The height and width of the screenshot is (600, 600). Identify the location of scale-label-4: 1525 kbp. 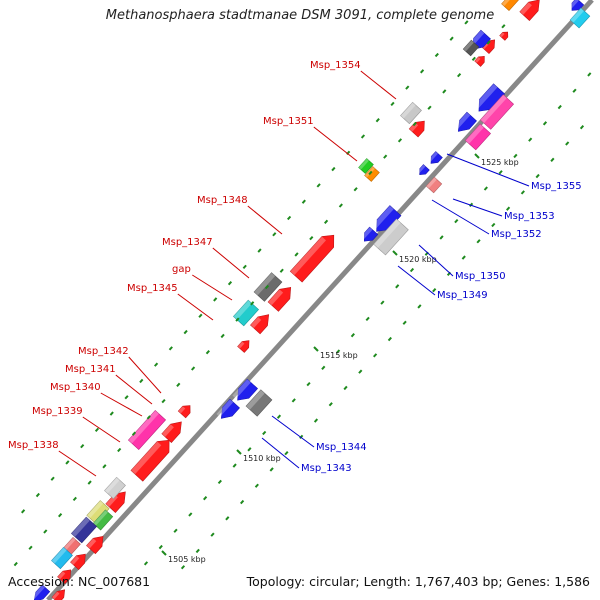
(500, 162).